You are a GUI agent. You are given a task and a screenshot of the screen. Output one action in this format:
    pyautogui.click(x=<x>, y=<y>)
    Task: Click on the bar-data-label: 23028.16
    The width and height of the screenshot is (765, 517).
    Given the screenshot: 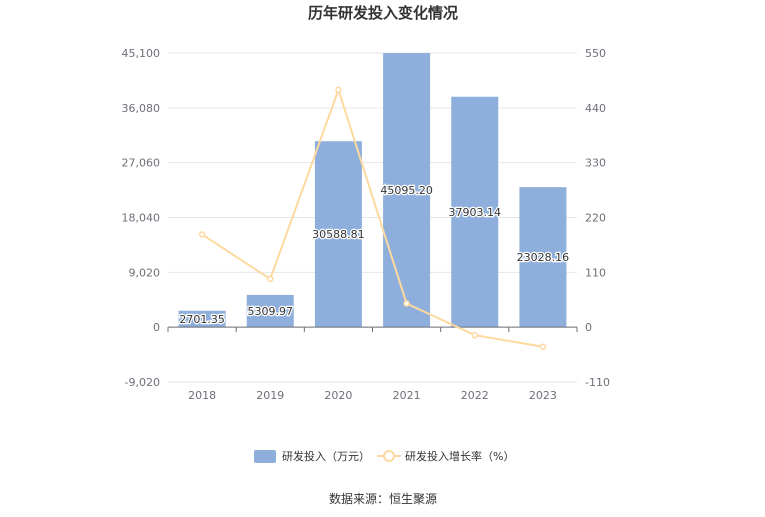 What is the action you would take?
    pyautogui.click(x=543, y=257)
    